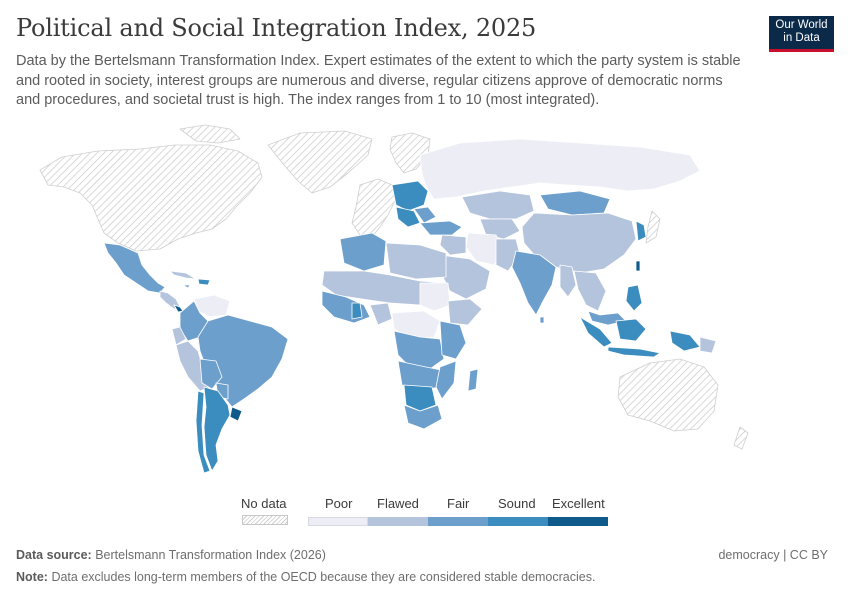 The image size is (850, 600). What do you see at coordinates (183, 275) in the screenshot?
I see `region-cuba` at bounding box center [183, 275].